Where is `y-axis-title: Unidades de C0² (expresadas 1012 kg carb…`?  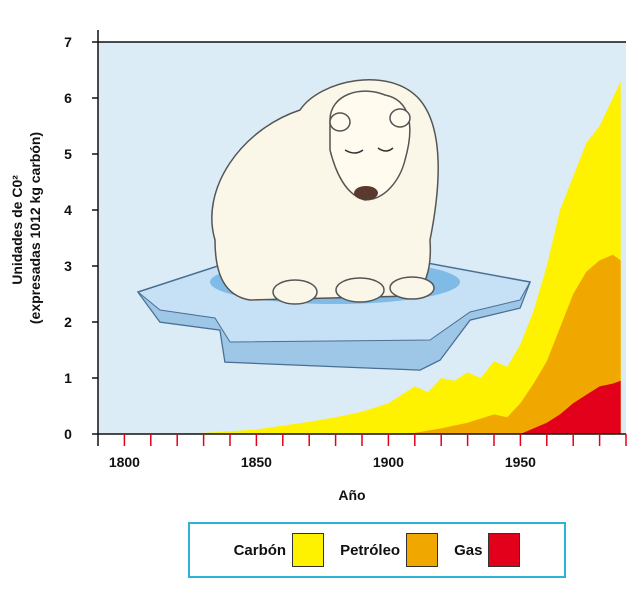 y-axis-title: Unidades de C0² (expresadas 1012 kg carb… is located at coordinates (26, 228).